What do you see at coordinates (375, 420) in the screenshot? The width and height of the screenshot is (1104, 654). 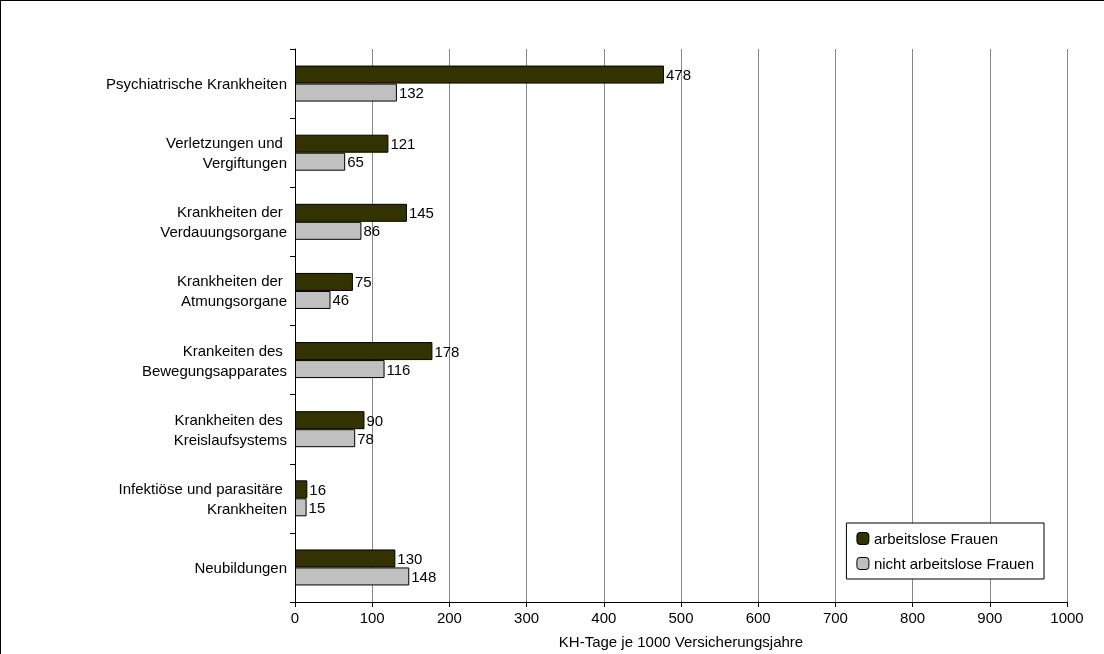 I see `data-label: 90` at bounding box center [375, 420].